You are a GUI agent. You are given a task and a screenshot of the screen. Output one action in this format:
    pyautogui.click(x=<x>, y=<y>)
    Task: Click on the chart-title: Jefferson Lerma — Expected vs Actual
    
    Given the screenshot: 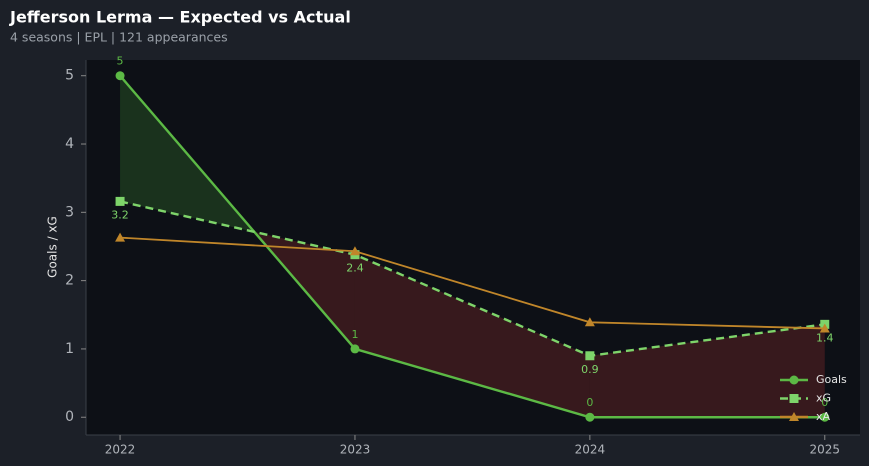 What is the action you would take?
    pyautogui.click(x=180, y=17)
    